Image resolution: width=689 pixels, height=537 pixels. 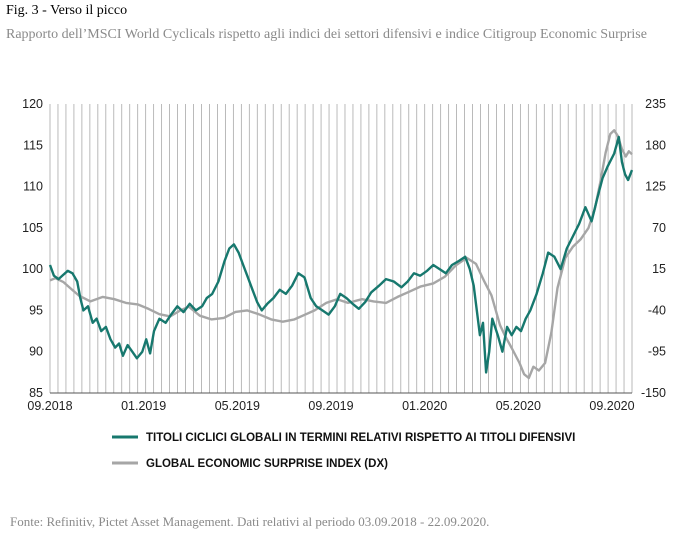 What do you see at coordinates (33, 145) in the screenshot?
I see `y-left-tick-label: 115` at bounding box center [33, 145].